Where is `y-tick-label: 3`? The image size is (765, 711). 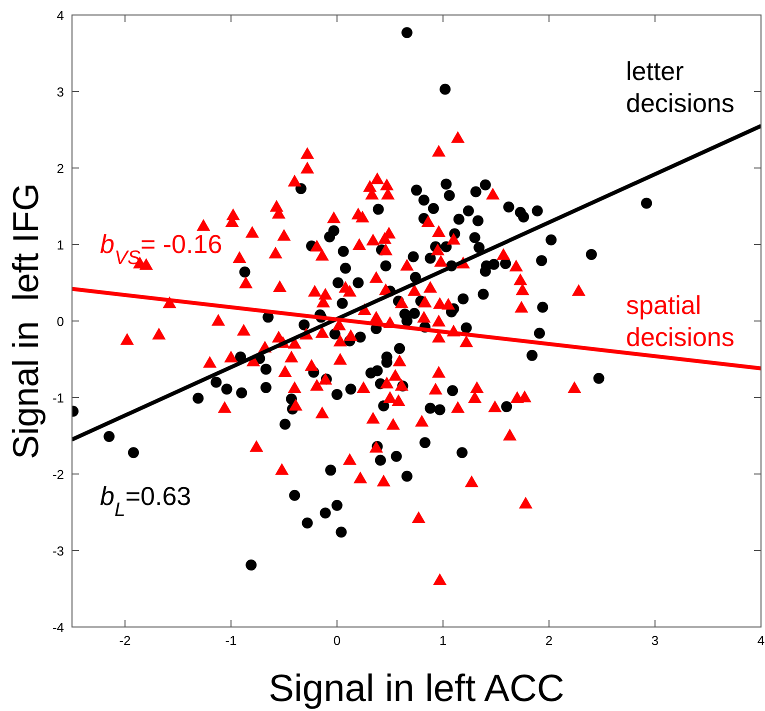 y-tick-label: 3 is located at coordinates (60, 92).